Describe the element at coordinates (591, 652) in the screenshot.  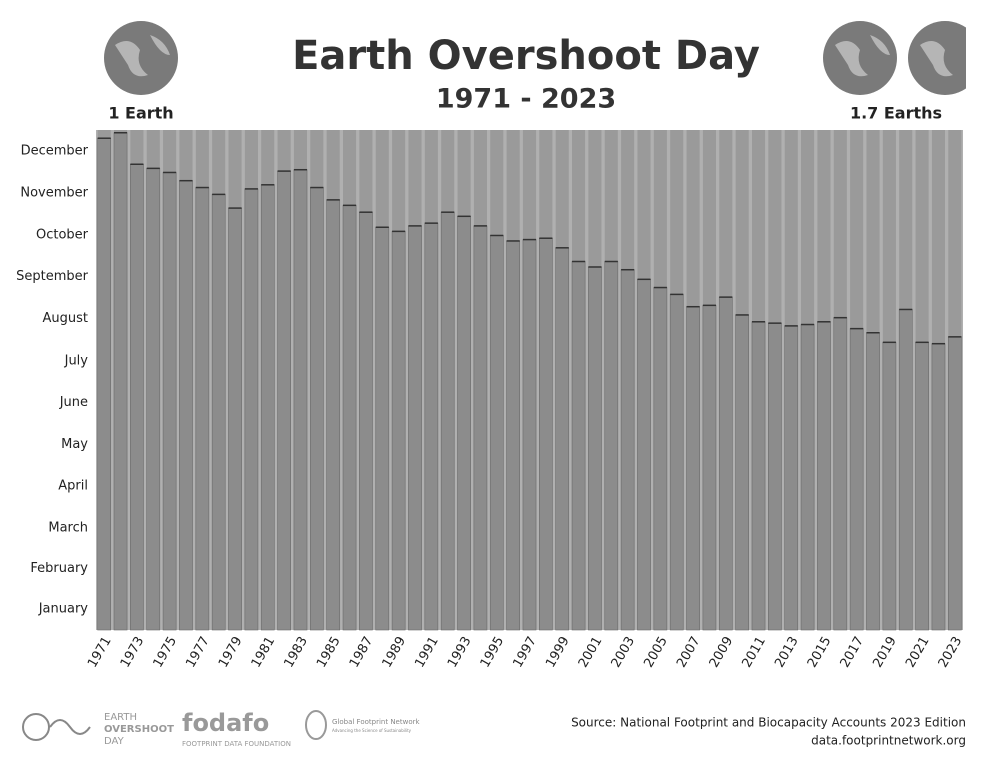
I see `x-tick-label: 2001` at that location.